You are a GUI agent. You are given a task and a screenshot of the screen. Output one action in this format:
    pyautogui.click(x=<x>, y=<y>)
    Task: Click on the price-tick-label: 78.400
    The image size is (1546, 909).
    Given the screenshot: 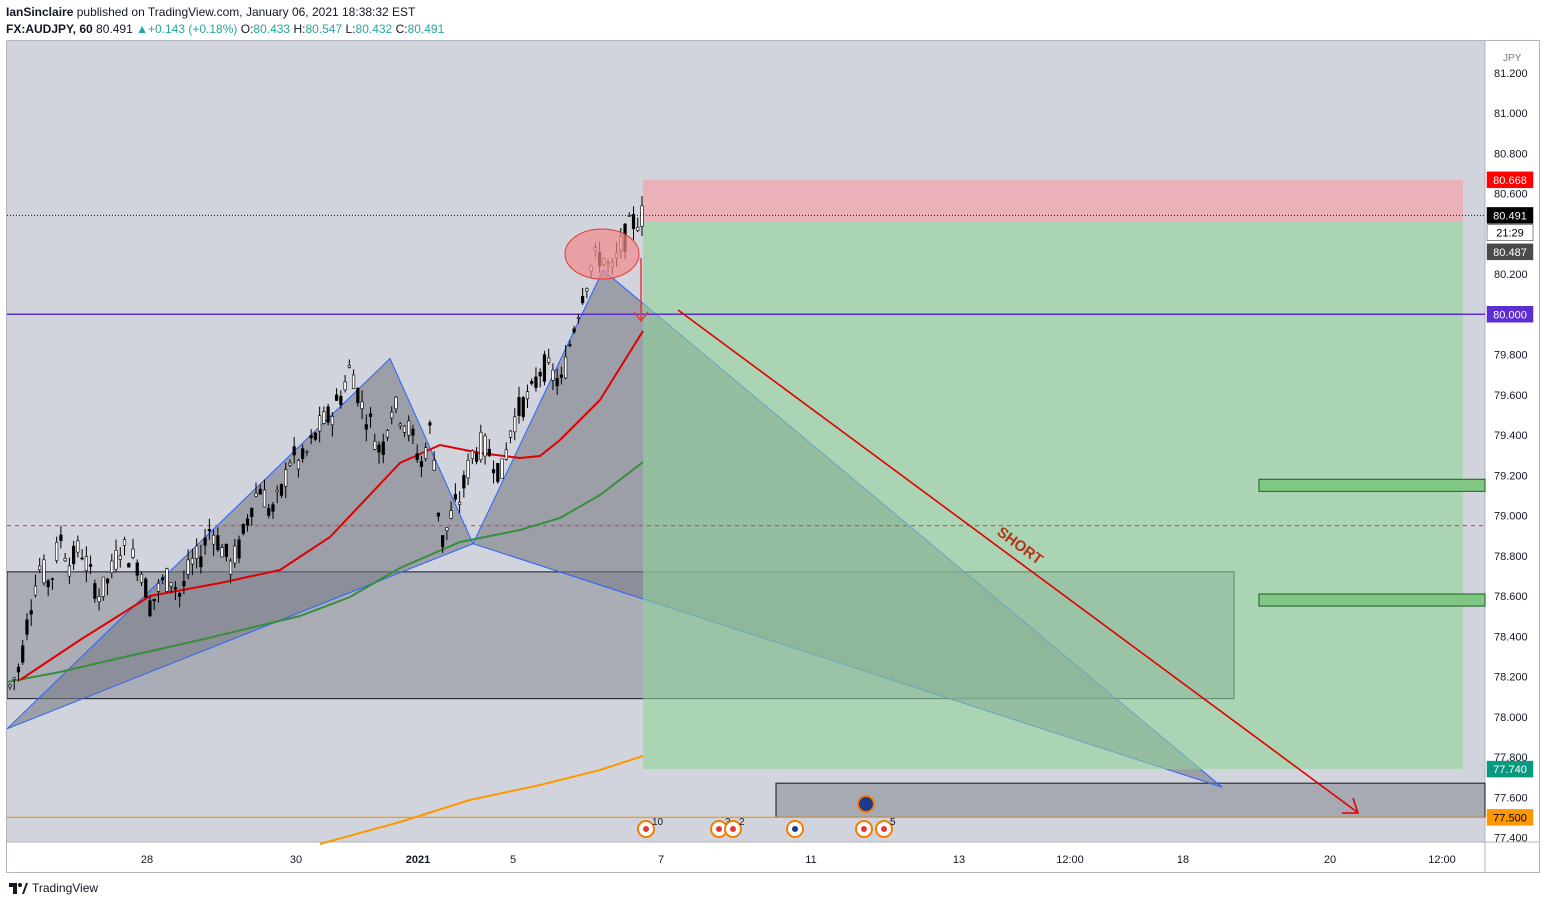 What is the action you would take?
    pyautogui.click(x=1511, y=637)
    